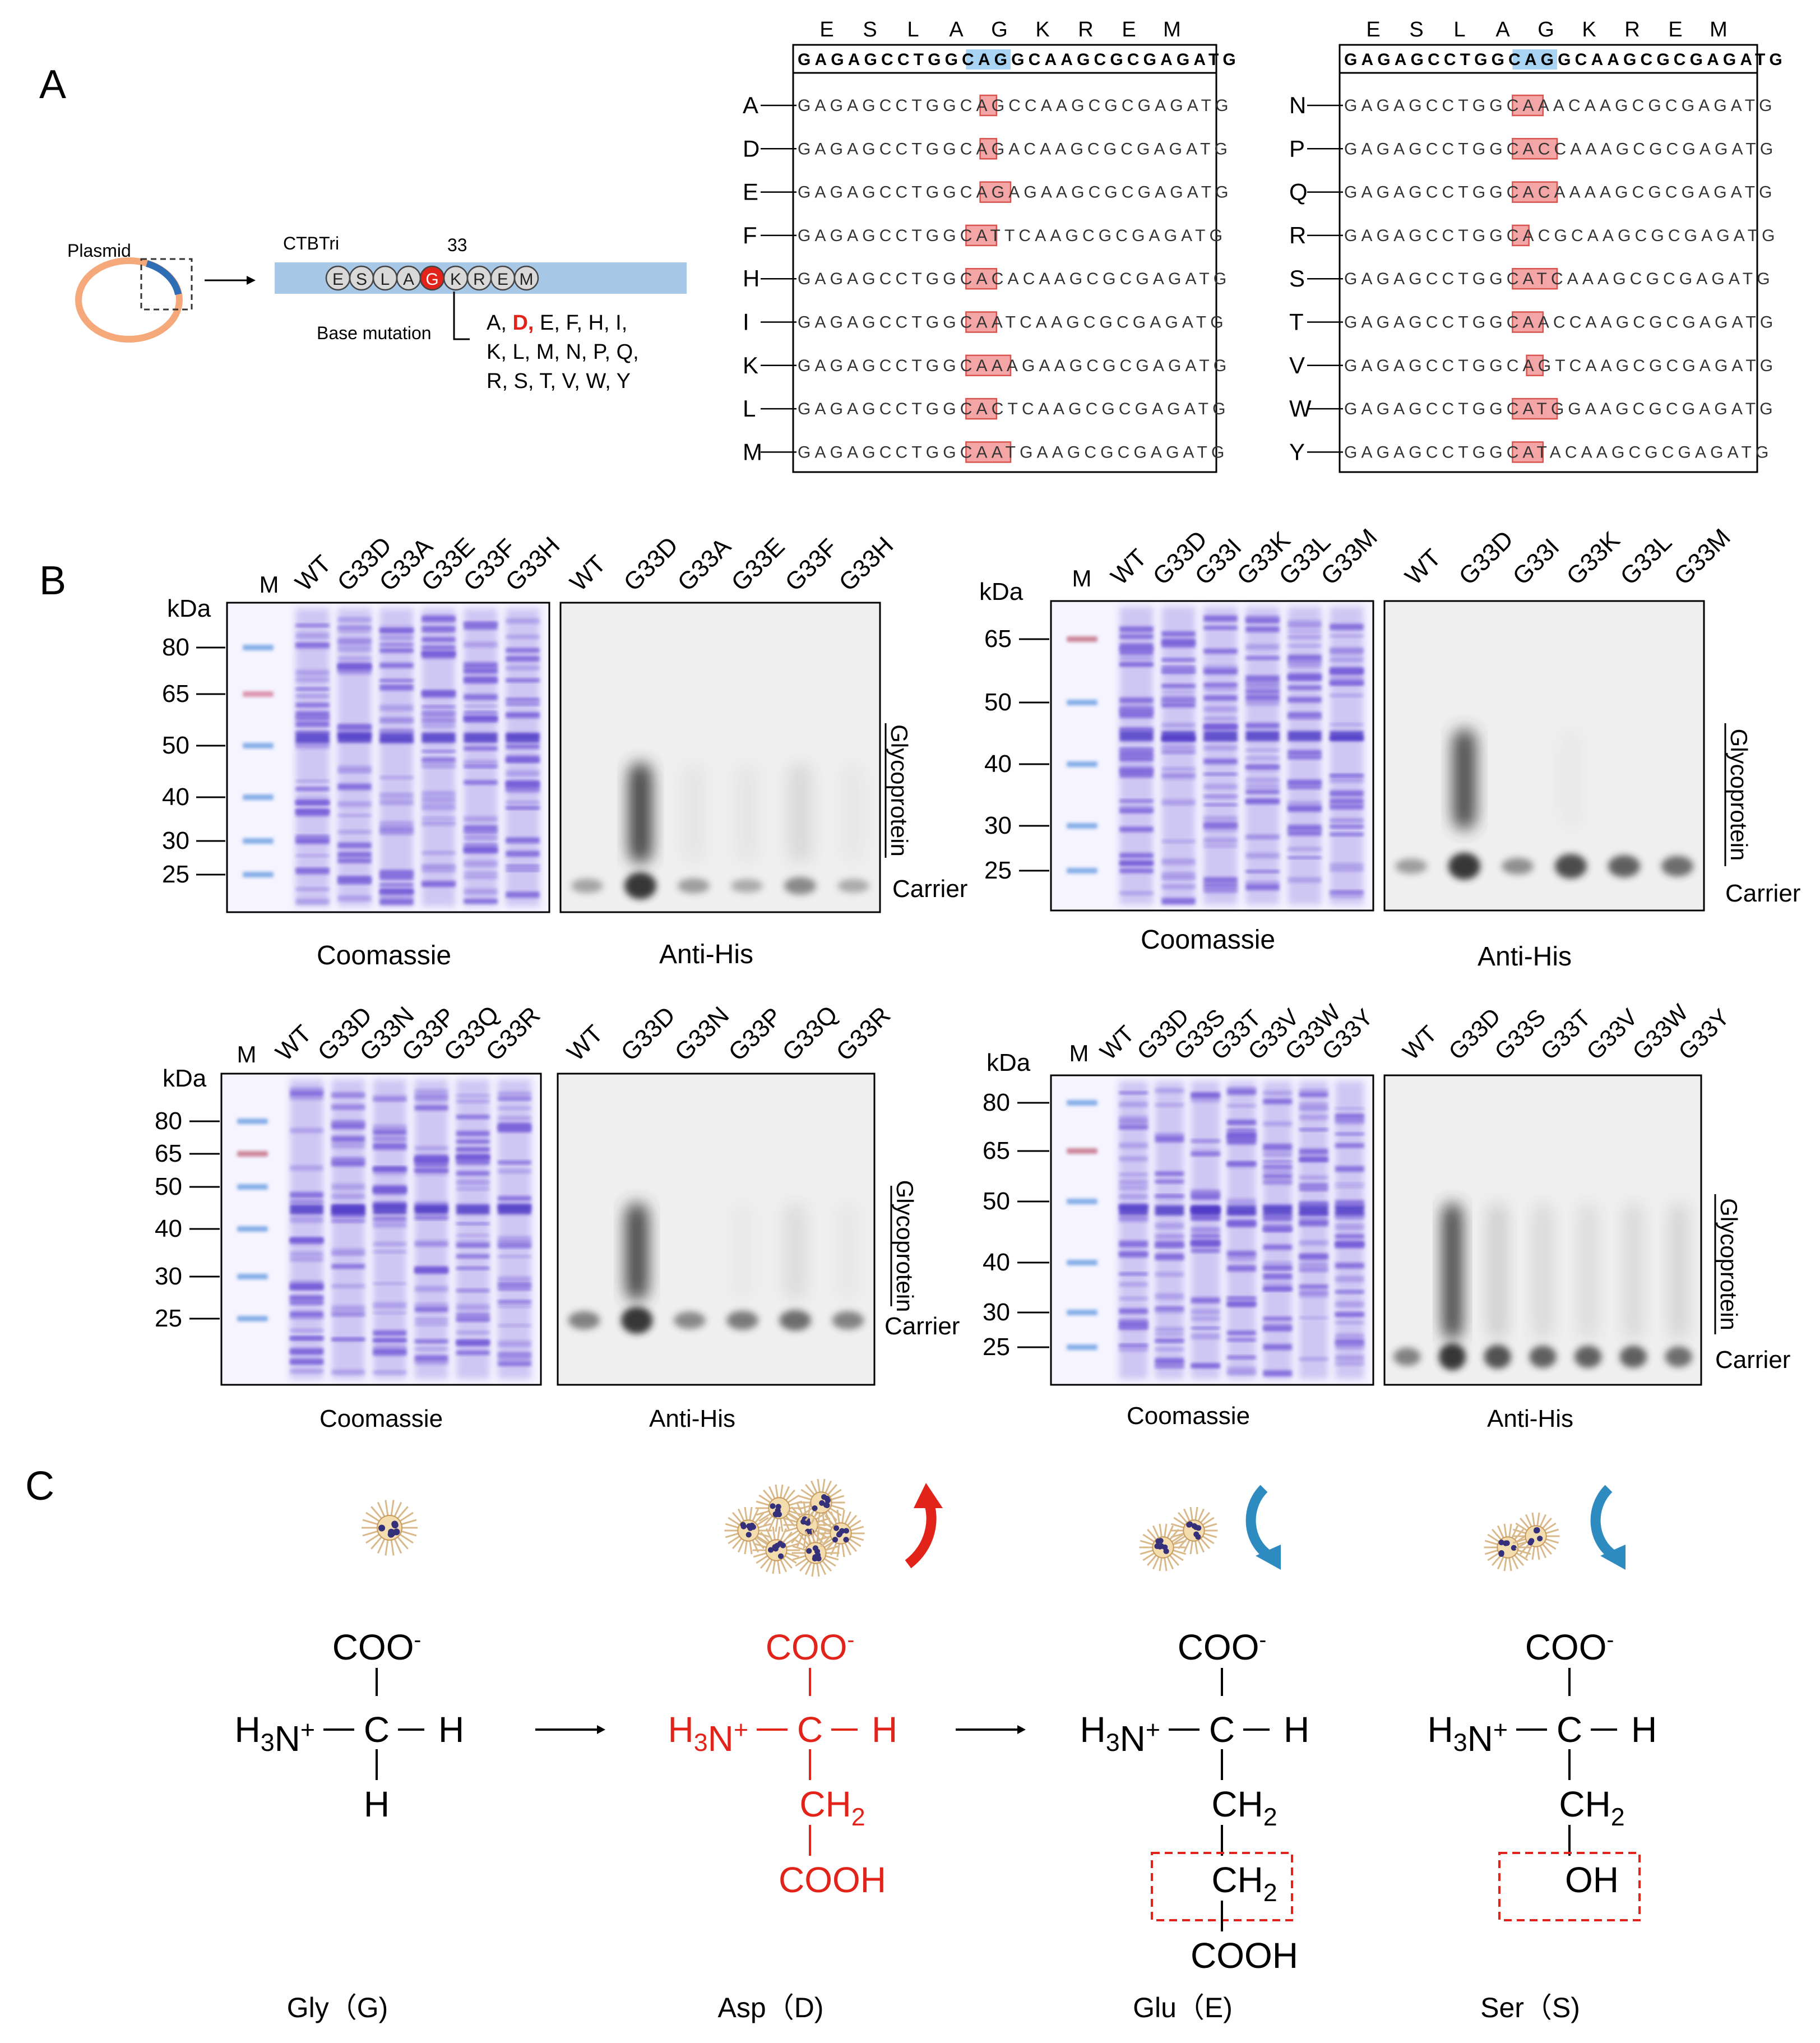 Image resolution: width=1820 pixels, height=2043 pixels. Describe the element at coordinates (377, 1804) in the screenshot. I see `side-chain-group: H` at that location.